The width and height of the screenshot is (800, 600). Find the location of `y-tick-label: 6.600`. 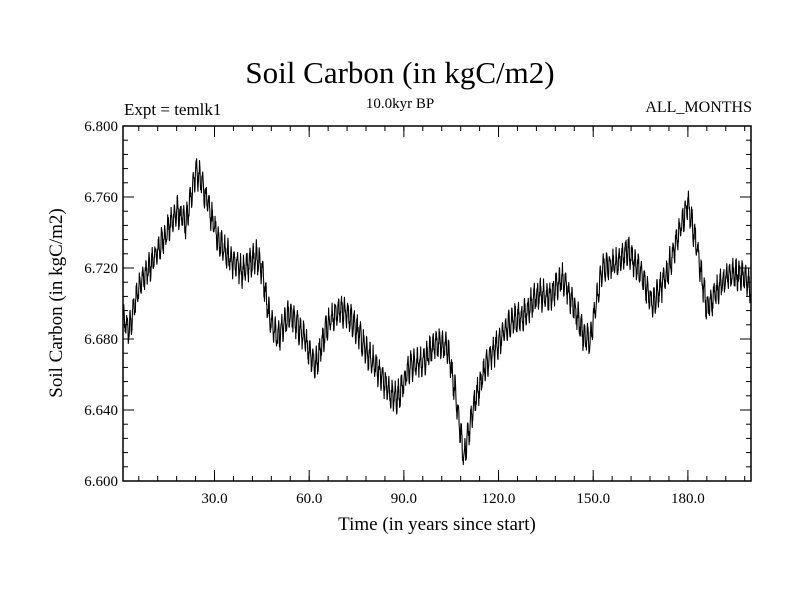

y-tick-label: 6.600 is located at coordinates (101, 482).